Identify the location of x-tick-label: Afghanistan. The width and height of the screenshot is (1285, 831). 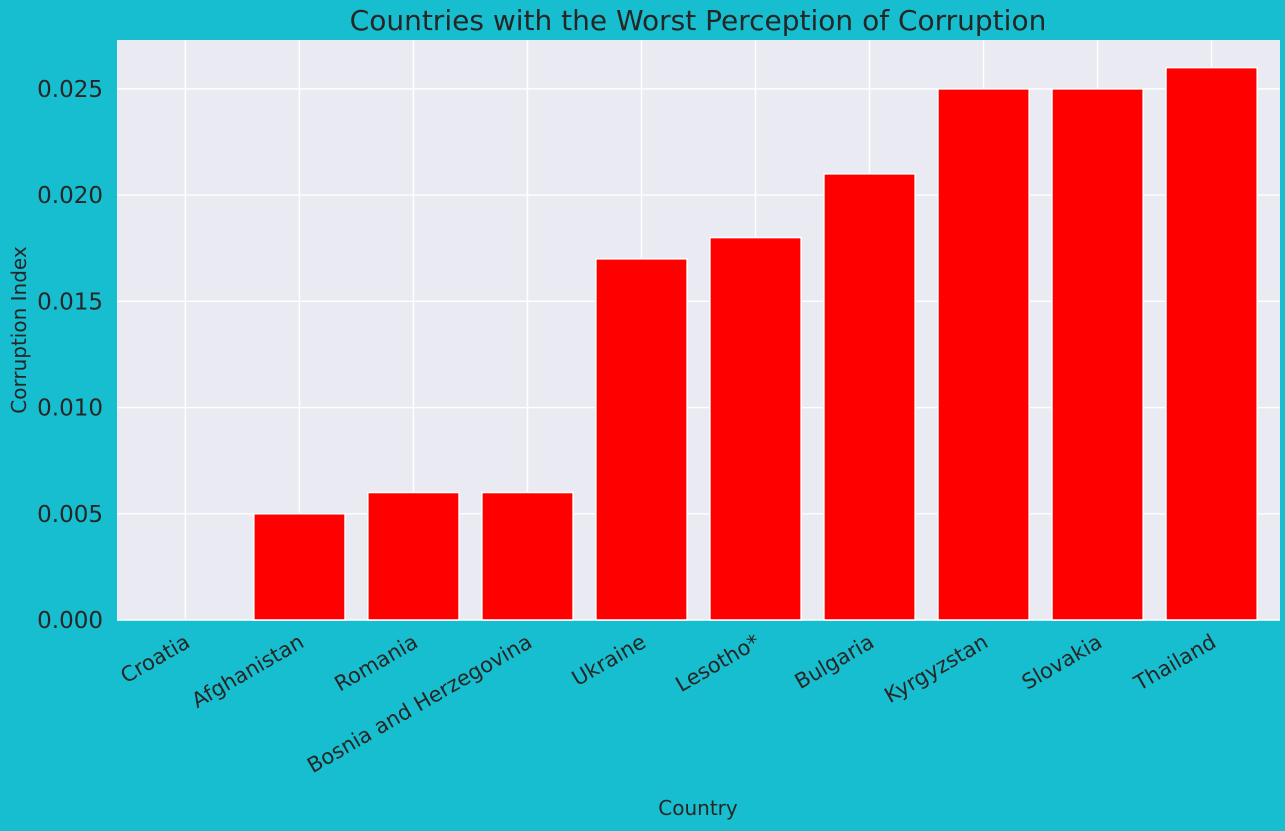
(248, 671).